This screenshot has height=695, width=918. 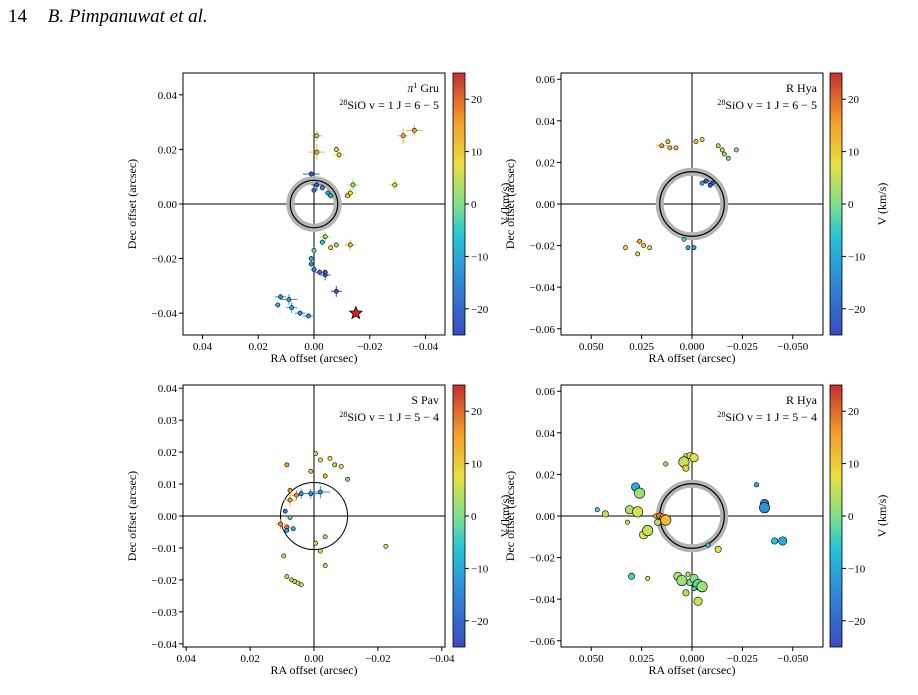 I want to click on y-tick-label: −0.01, so click(x=164, y=549).